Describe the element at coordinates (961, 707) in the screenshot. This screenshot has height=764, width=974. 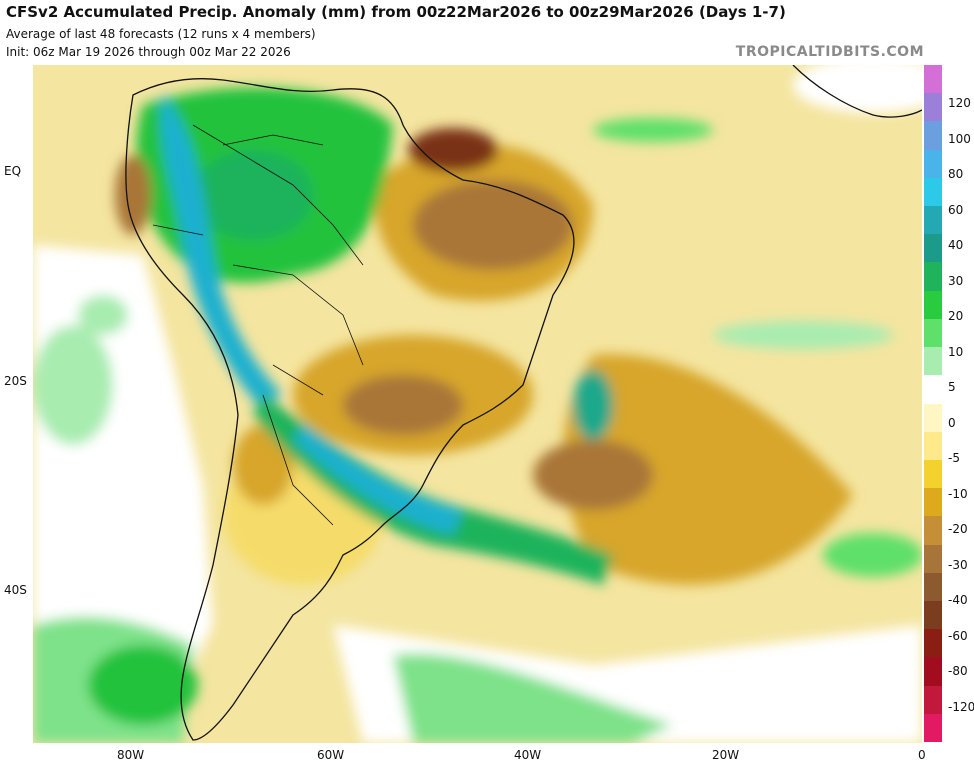
I see `colorbar-tick-label: -120` at that location.